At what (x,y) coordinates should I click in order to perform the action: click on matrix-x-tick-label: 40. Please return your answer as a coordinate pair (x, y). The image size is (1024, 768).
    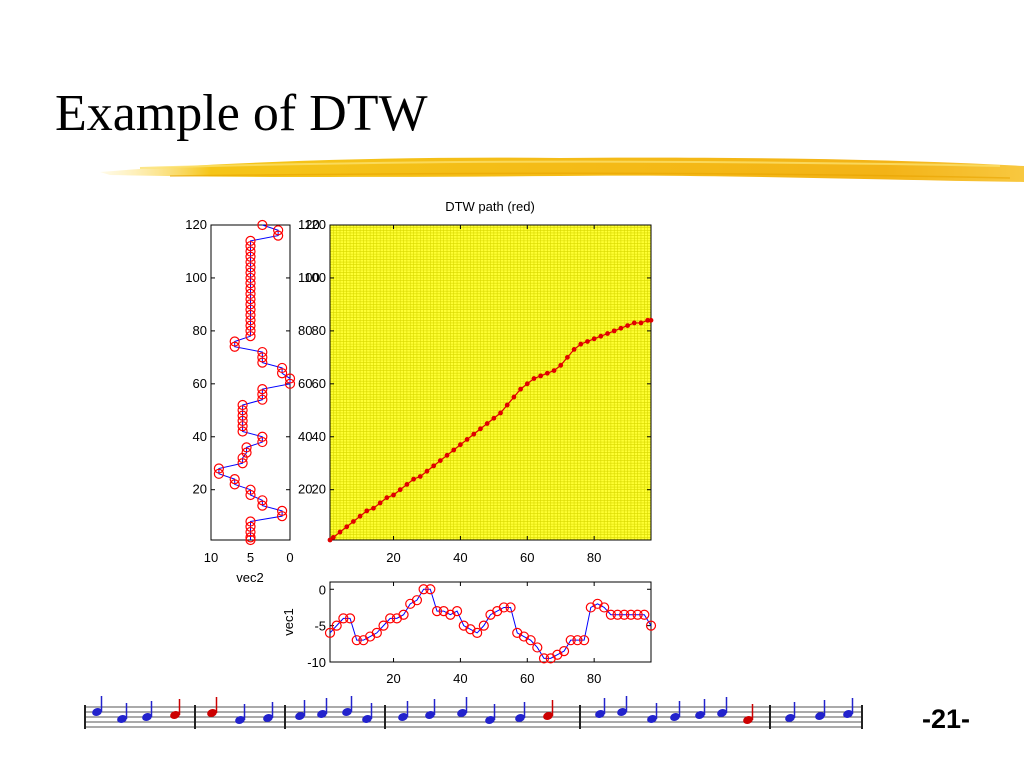
    Looking at the image, I should click on (460, 557).